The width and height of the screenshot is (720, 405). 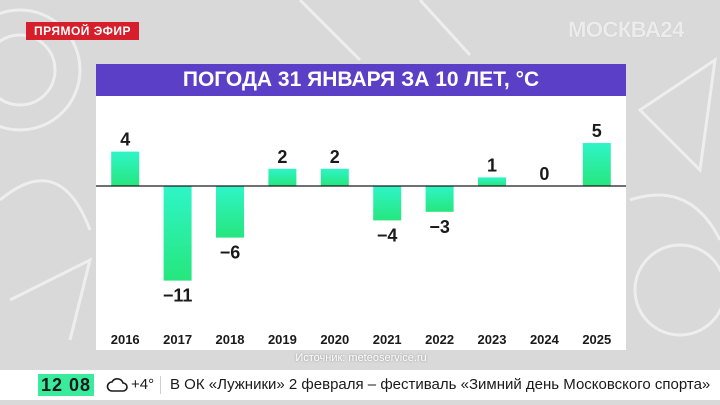 I want to click on value-label-2023: 1, so click(x=492, y=165).